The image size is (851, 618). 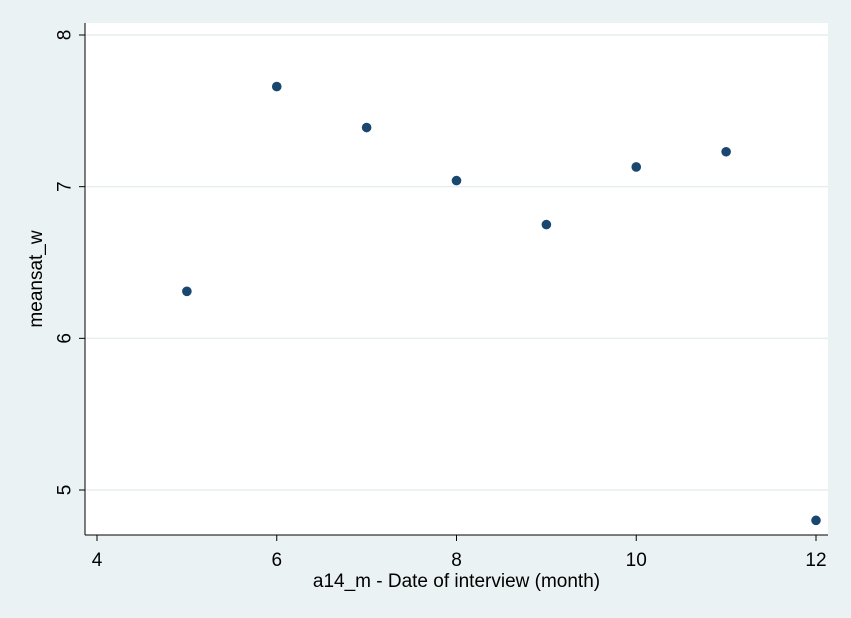 What do you see at coordinates (65, 186) in the screenshot?
I see `y-tick-label: 7` at bounding box center [65, 186].